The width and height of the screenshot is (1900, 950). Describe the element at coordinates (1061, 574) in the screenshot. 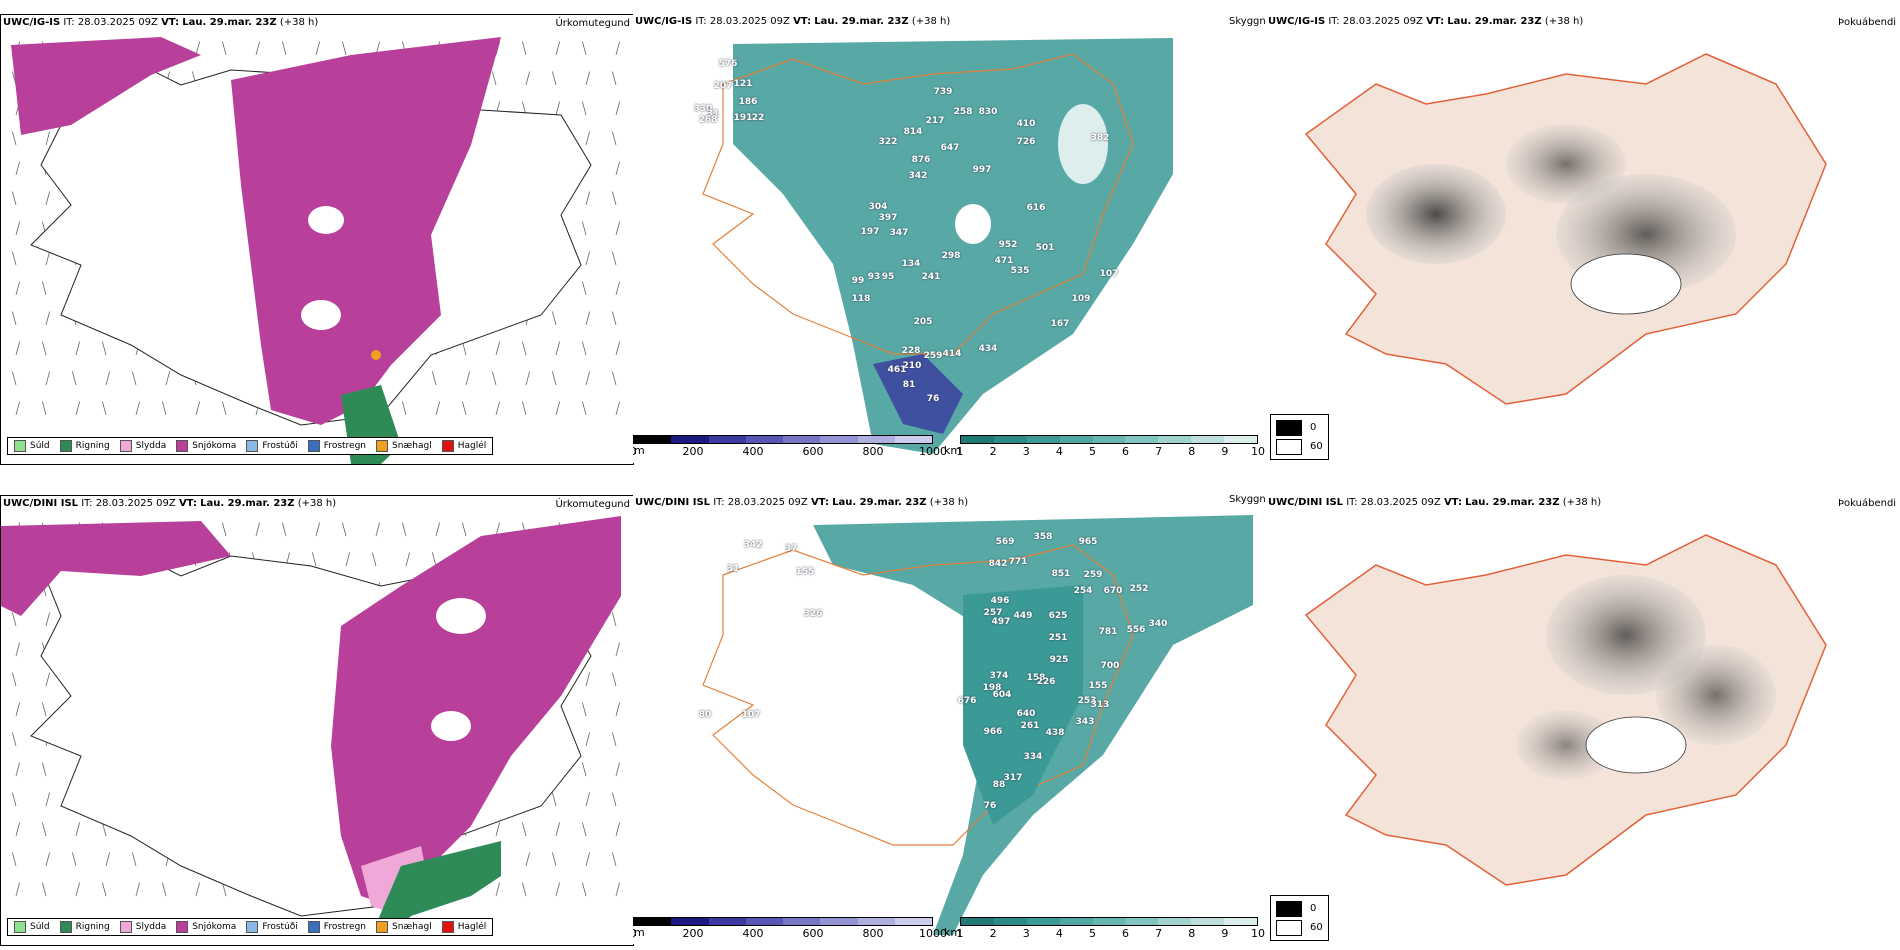

I see `cloud-base-label: 851` at that location.